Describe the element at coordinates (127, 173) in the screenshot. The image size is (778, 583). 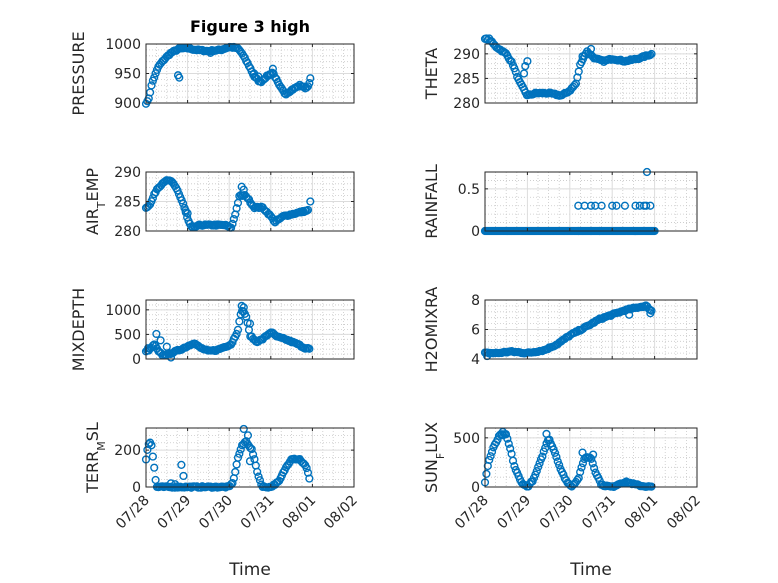
I see `y-tick-label: 290` at that location.